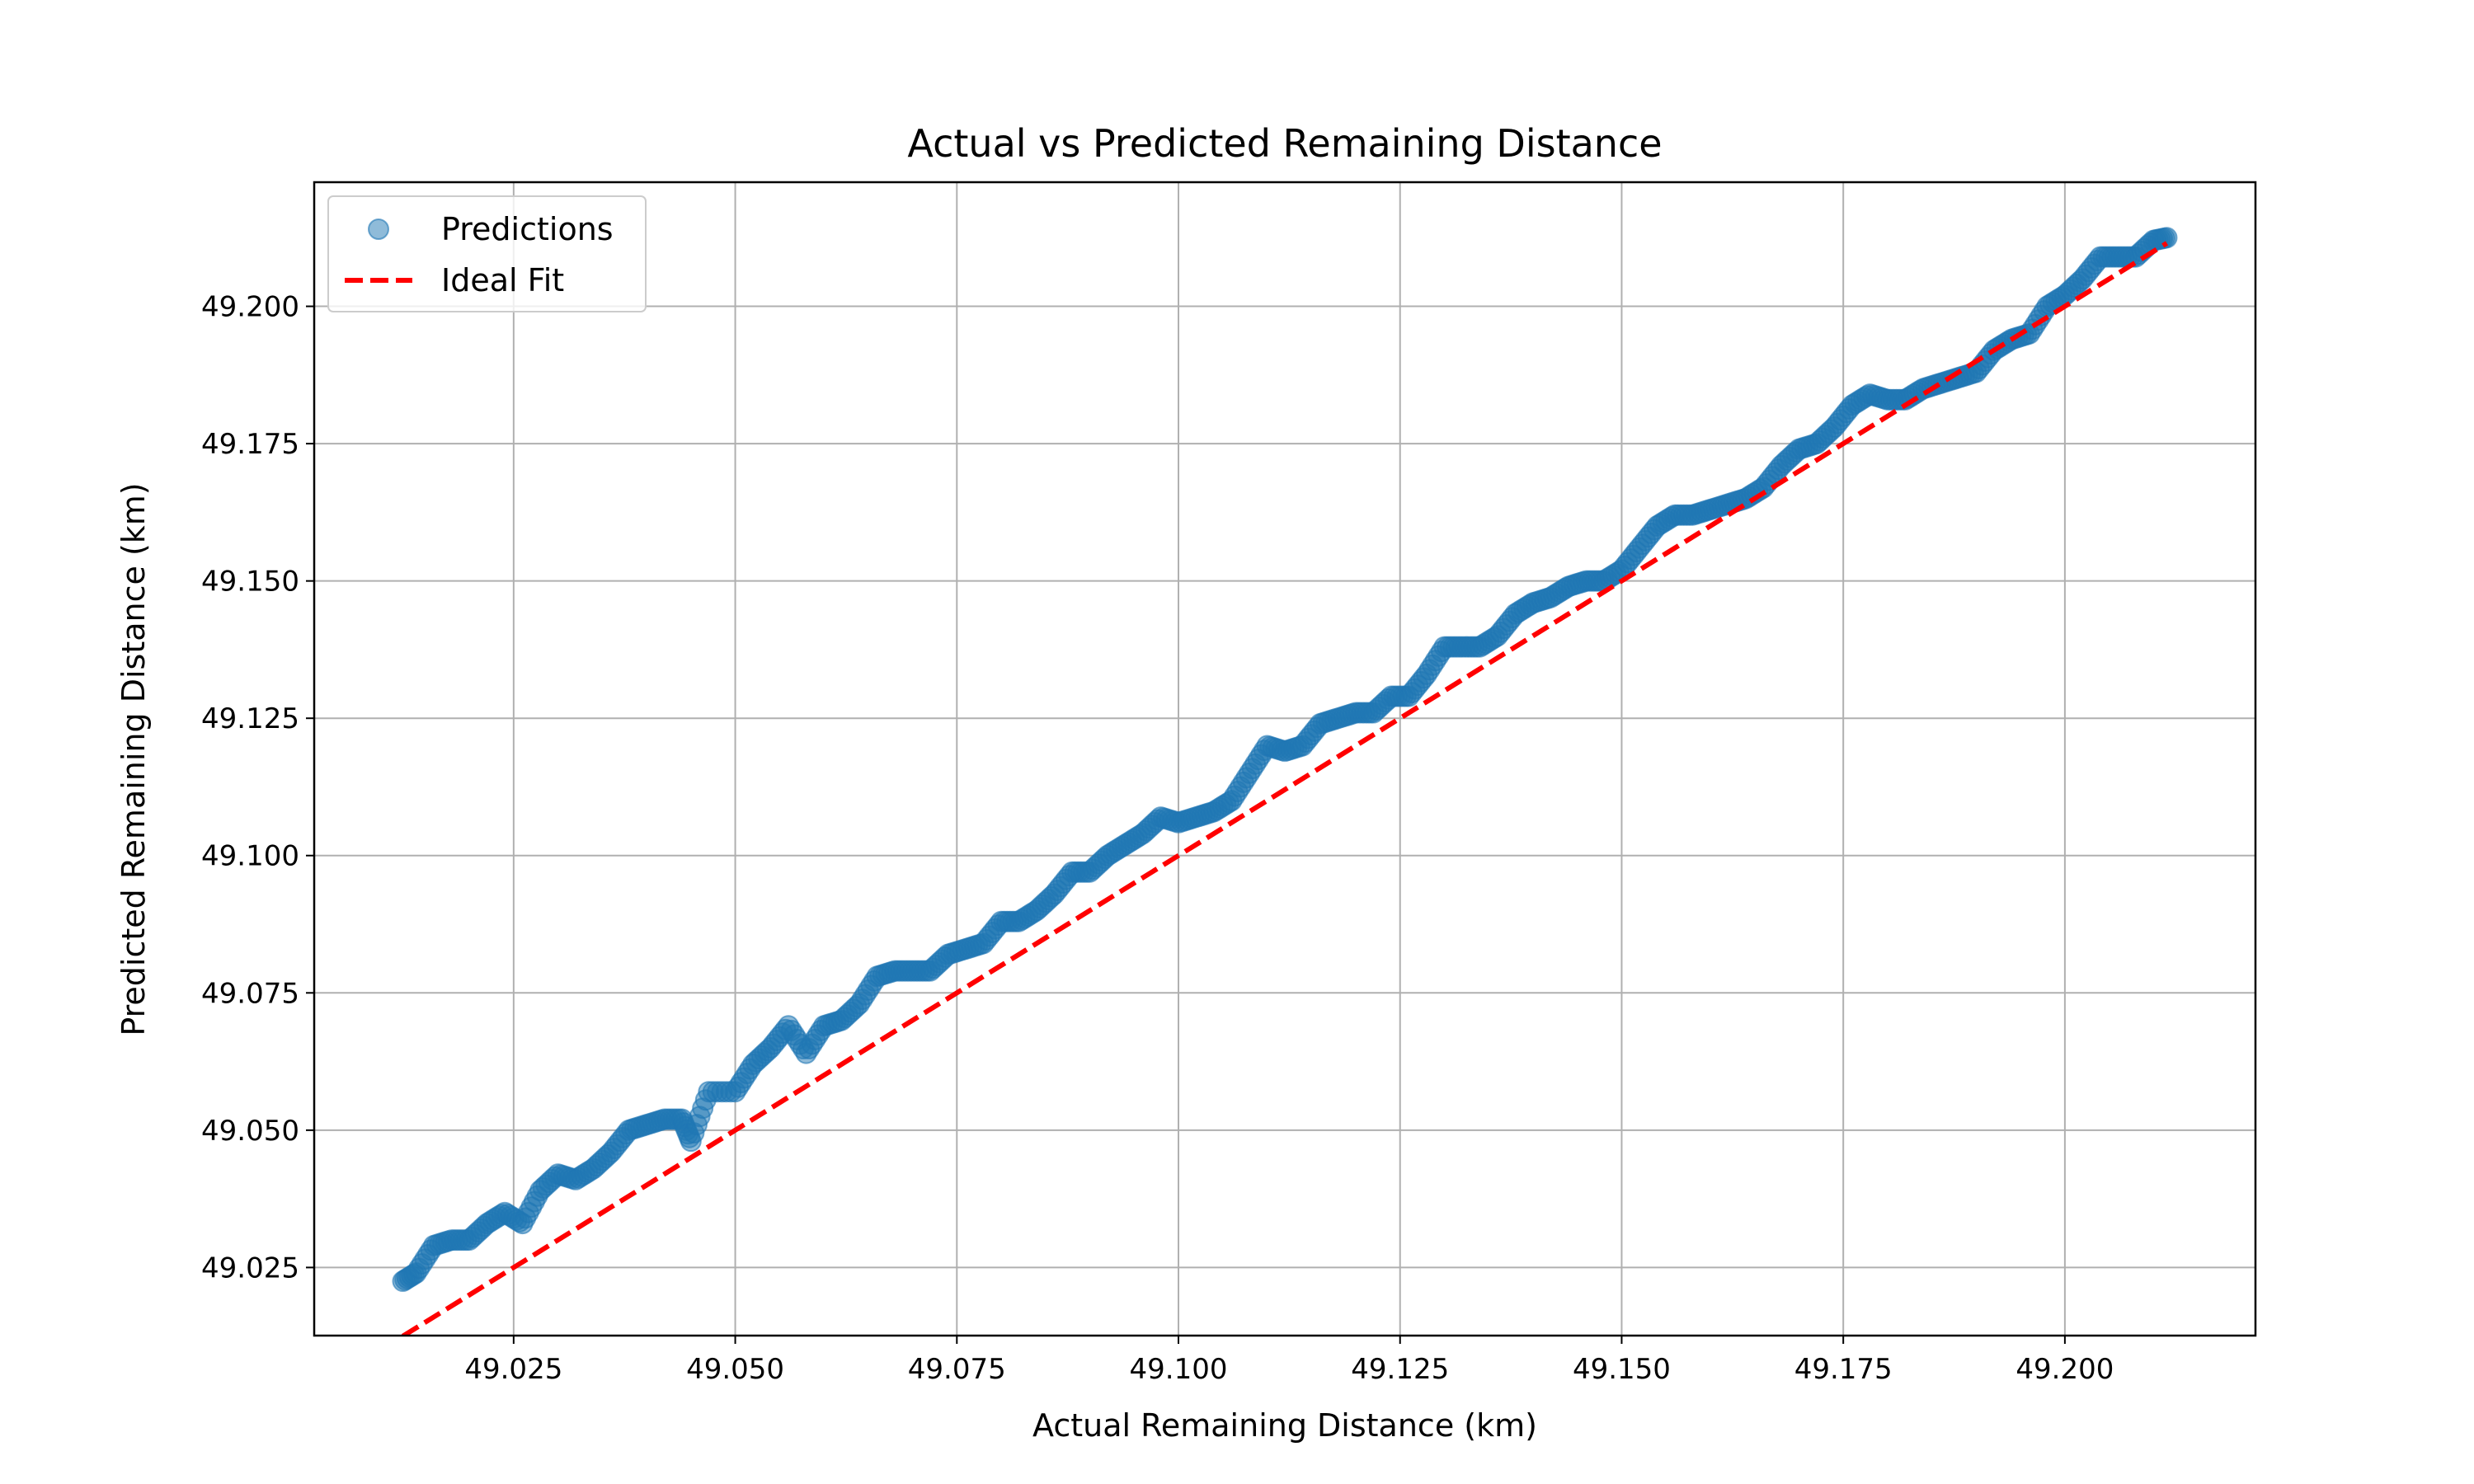 Image resolution: width=2474 pixels, height=1484 pixels. I want to click on y-tick-label: 49.150, so click(250, 582).